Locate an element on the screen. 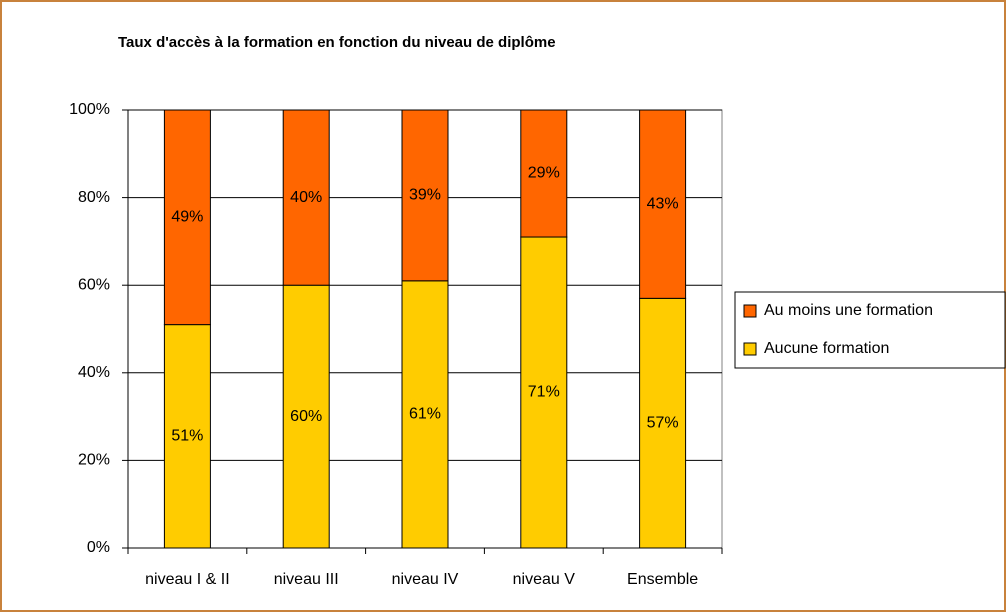 This screenshot has width=1006, height=612. data-label: 61% is located at coordinates (425, 414).